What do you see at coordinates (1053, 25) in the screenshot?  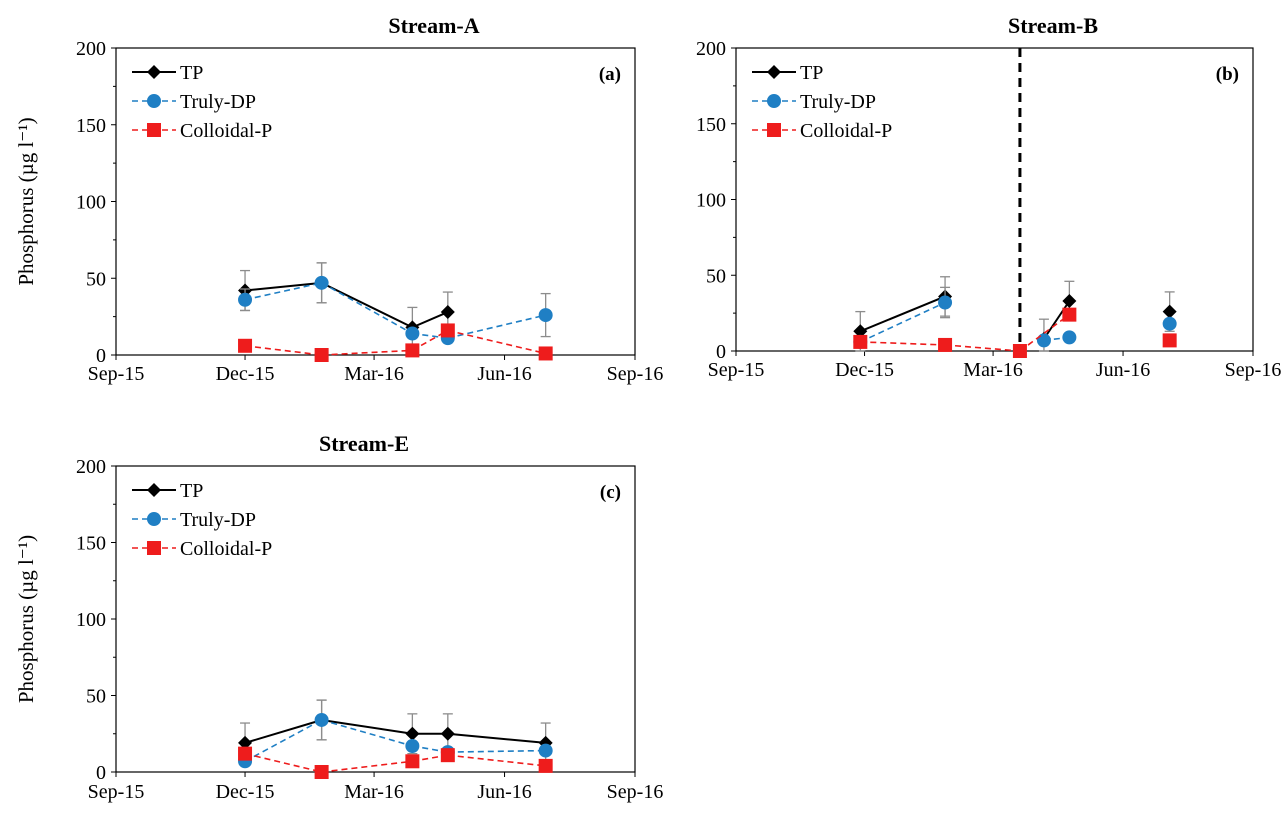 I see `chart-title: Stream-B` at bounding box center [1053, 25].